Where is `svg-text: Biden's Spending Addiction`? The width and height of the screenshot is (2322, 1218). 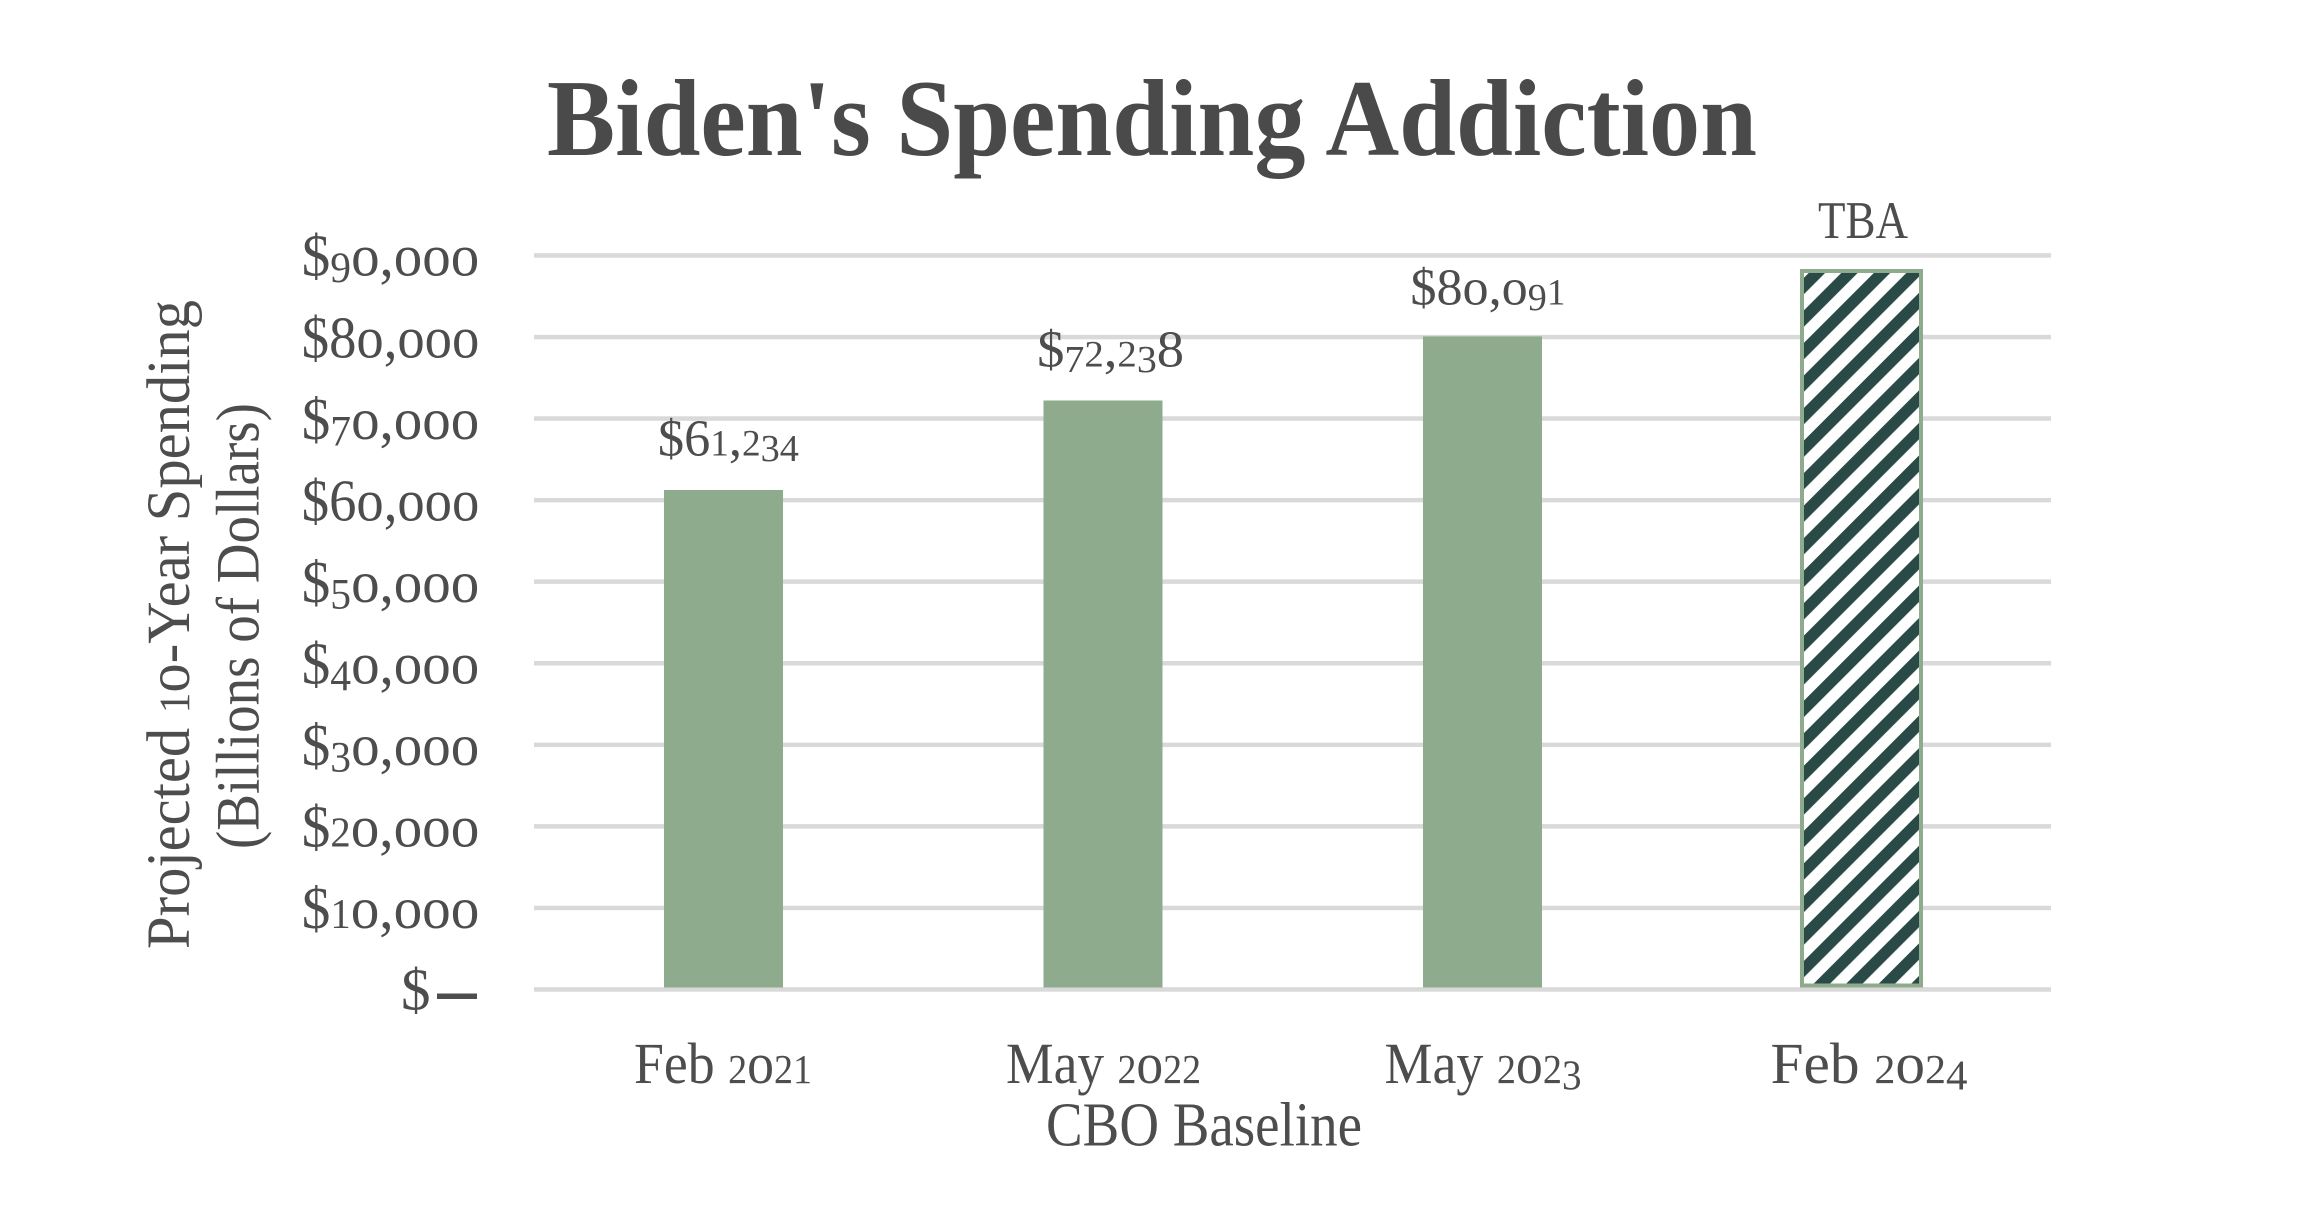 svg-text: Biden's Spending Addiction is located at coordinates (1152, 118).